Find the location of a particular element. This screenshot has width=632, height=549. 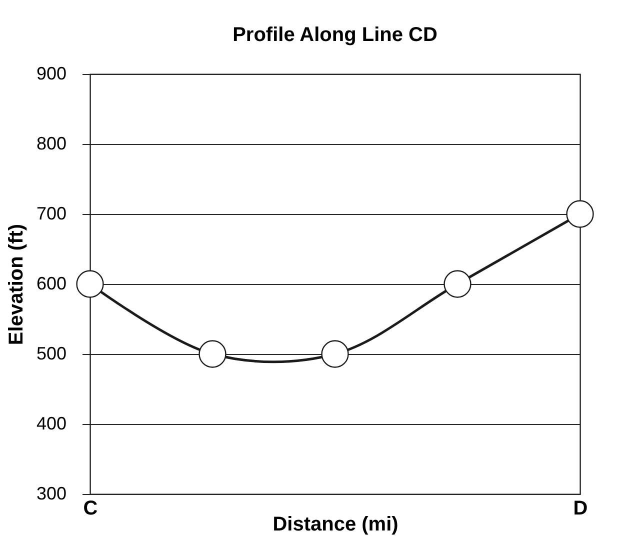

y-tick-label: 600 is located at coordinates (51, 284).